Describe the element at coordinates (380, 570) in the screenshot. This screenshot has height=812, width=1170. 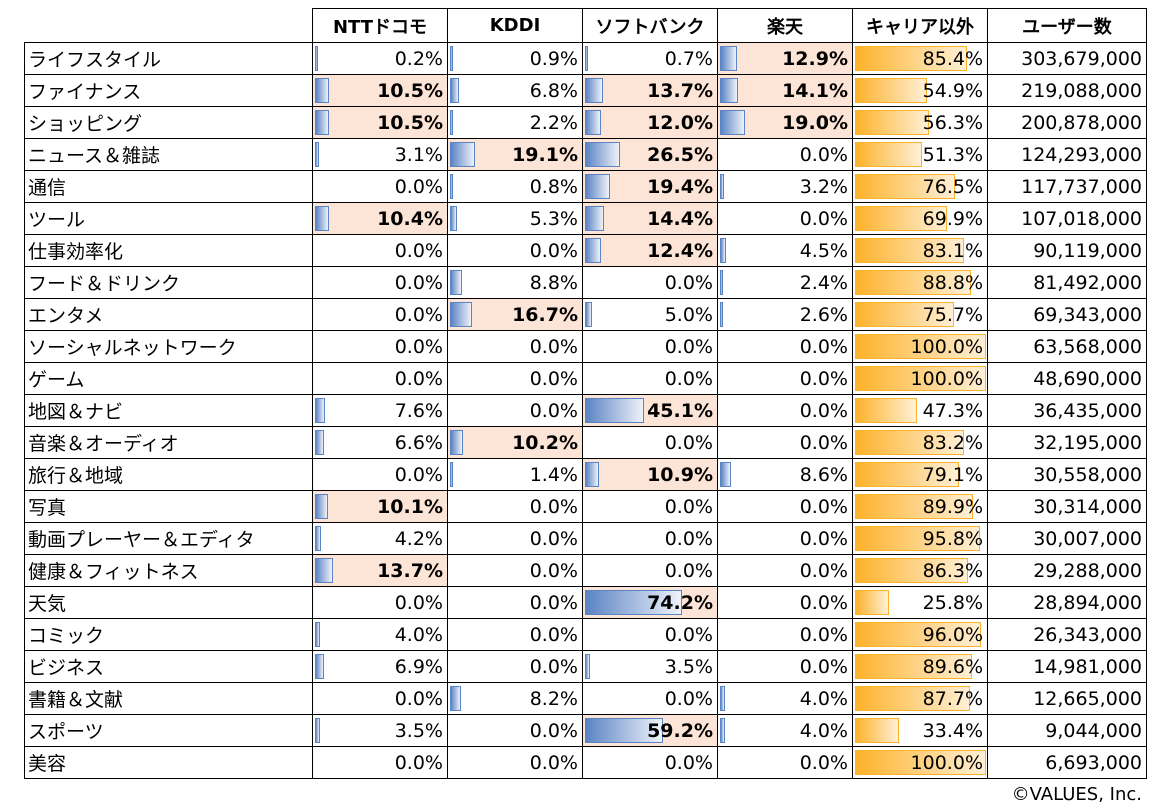
I see `carrier-share-cell: 13.7%` at that location.